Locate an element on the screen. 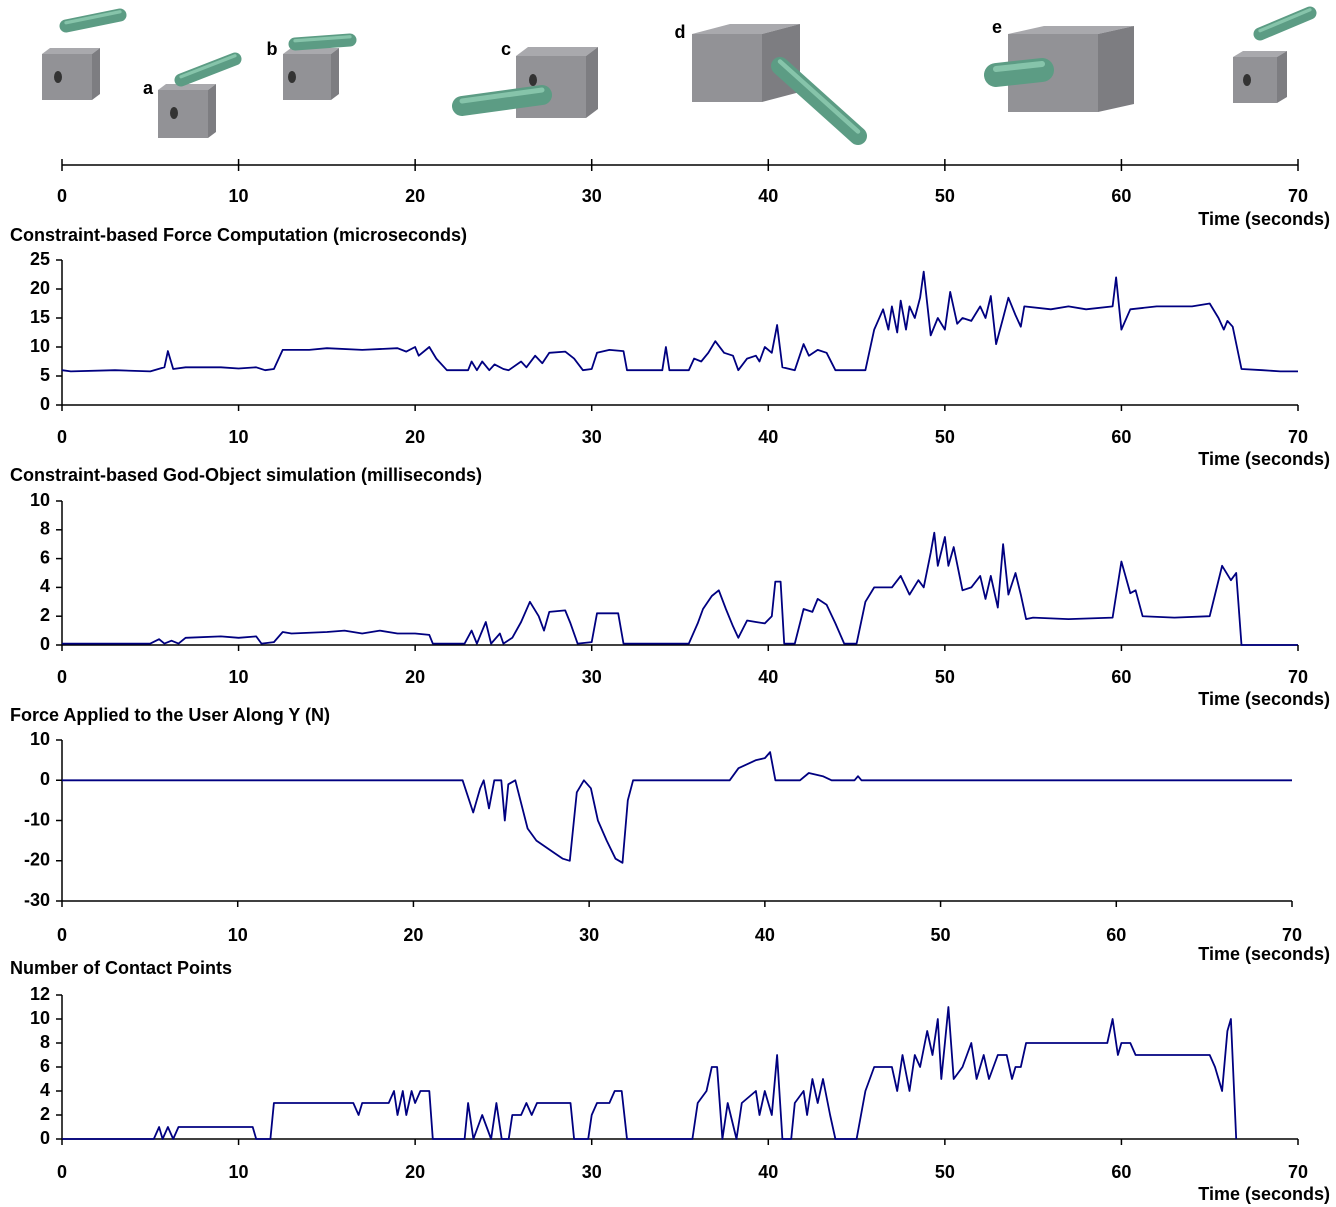  annotation: c is located at coordinates (506, 49).